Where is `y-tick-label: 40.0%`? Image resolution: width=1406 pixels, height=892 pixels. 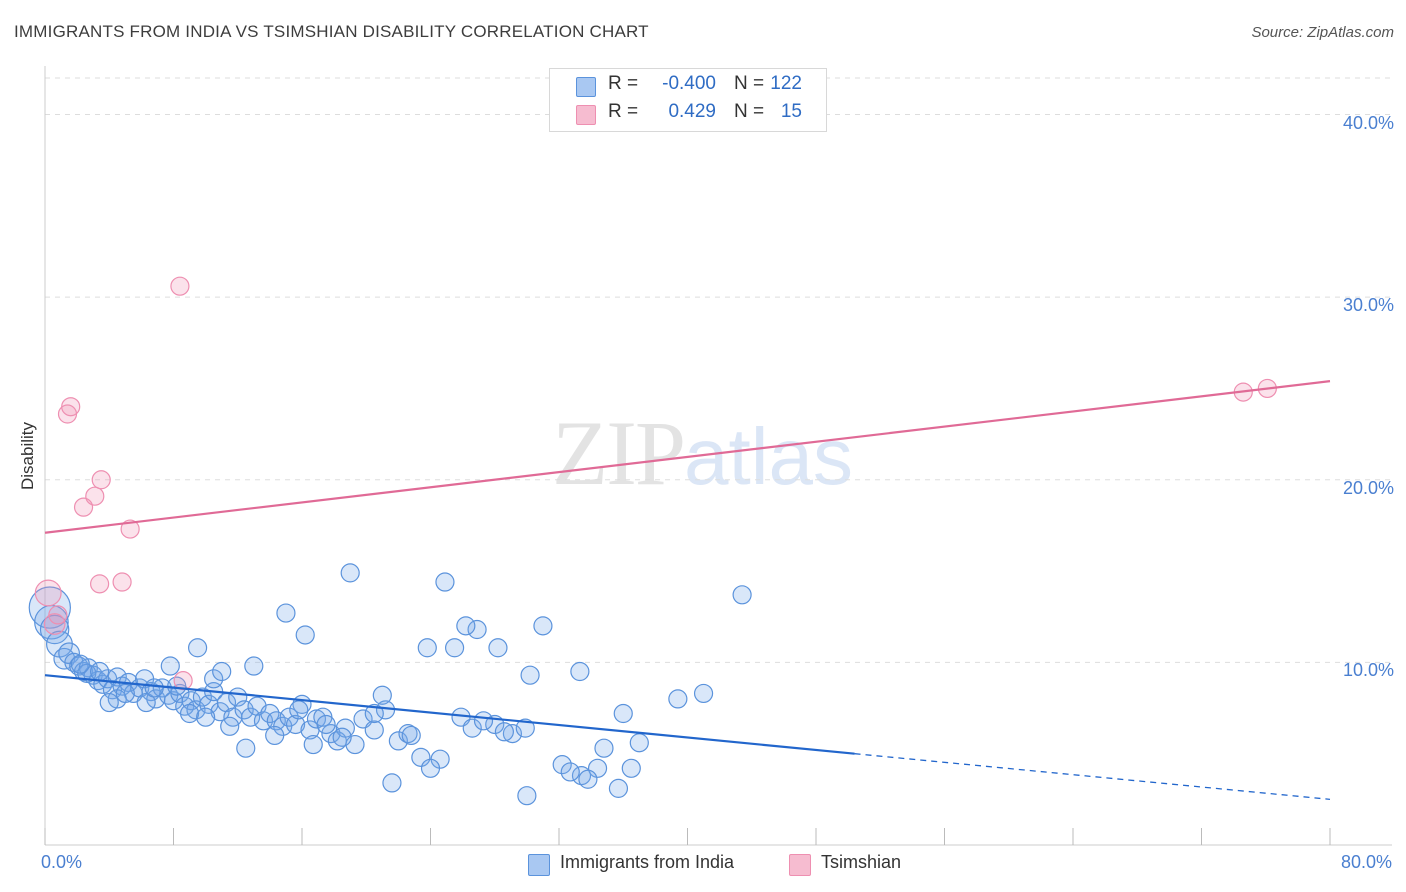
y-tick-label: 40.0% is located at coordinates (1368, 122).